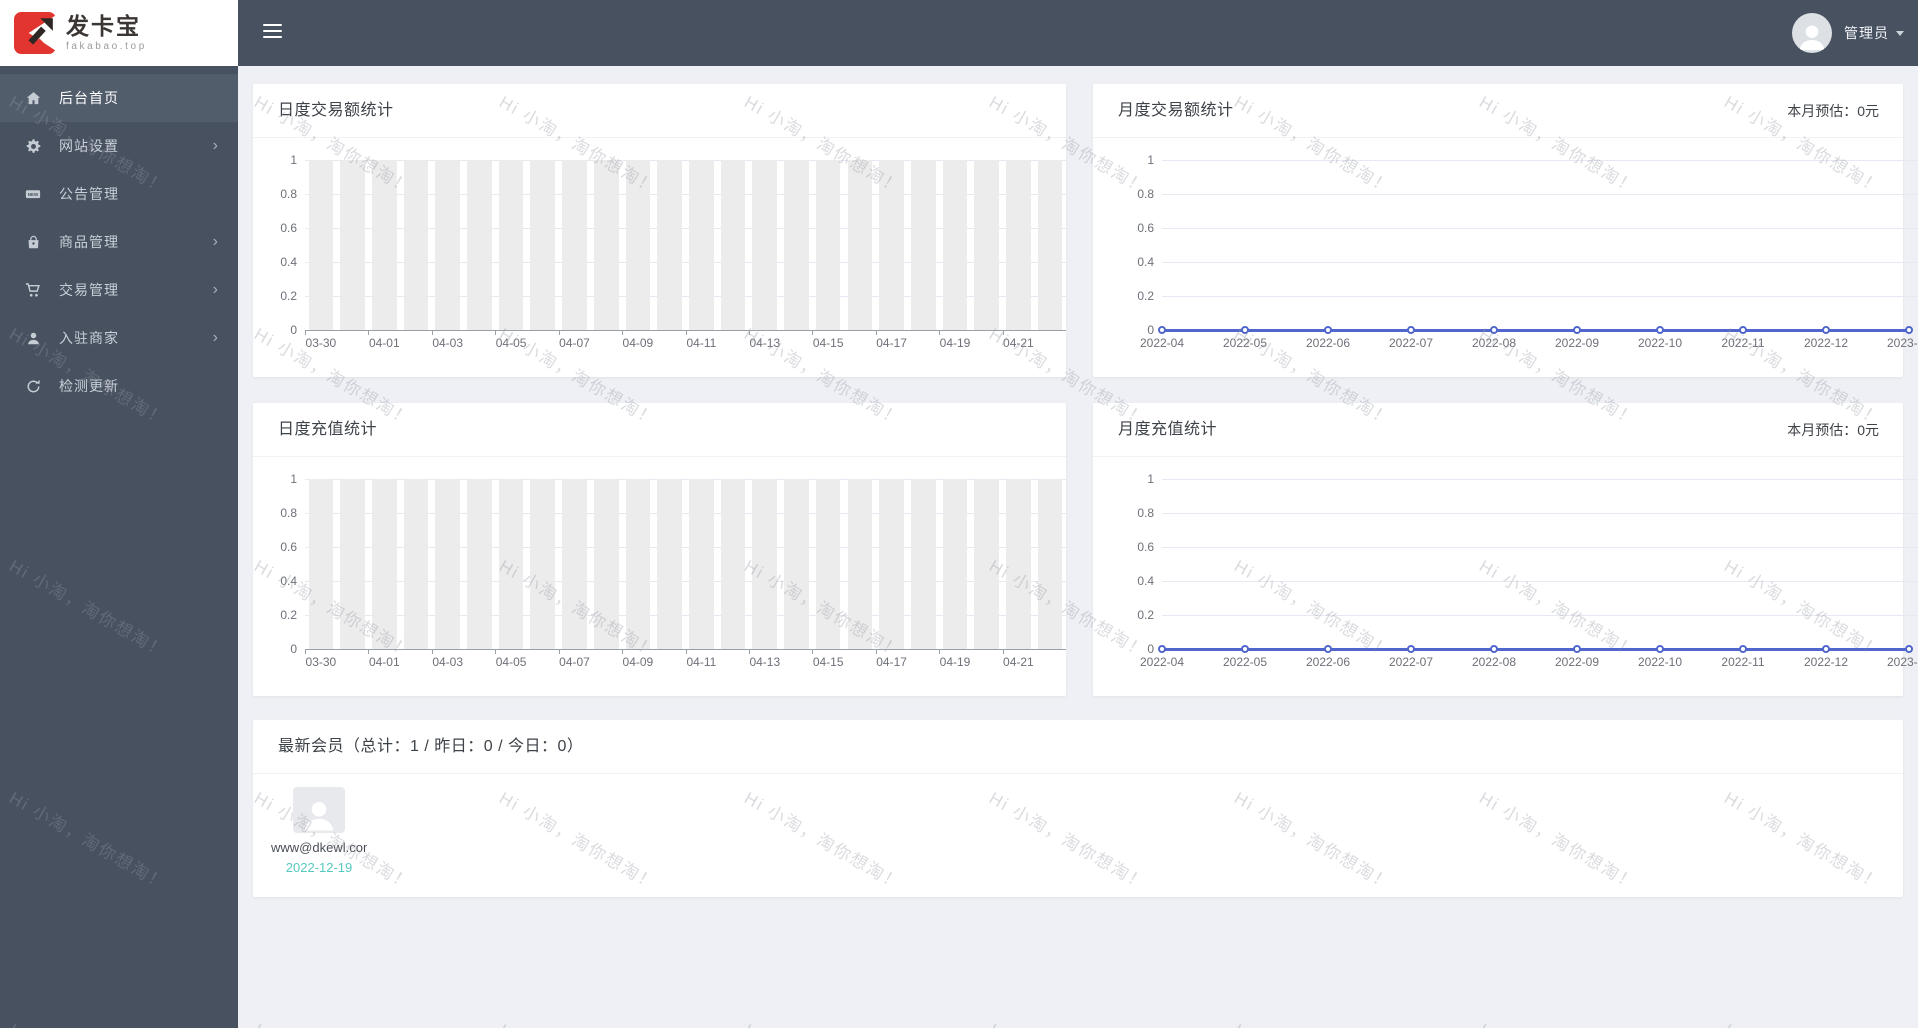 The image size is (1918, 1028). I want to click on sidebar-item-update: 检测更新, so click(119, 386).